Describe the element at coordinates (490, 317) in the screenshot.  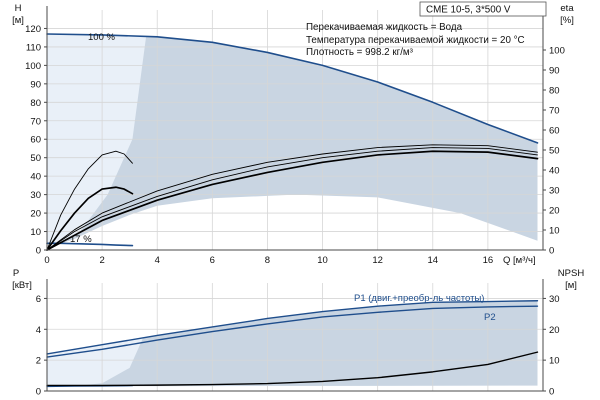
I see `legend-p2: P2` at that location.